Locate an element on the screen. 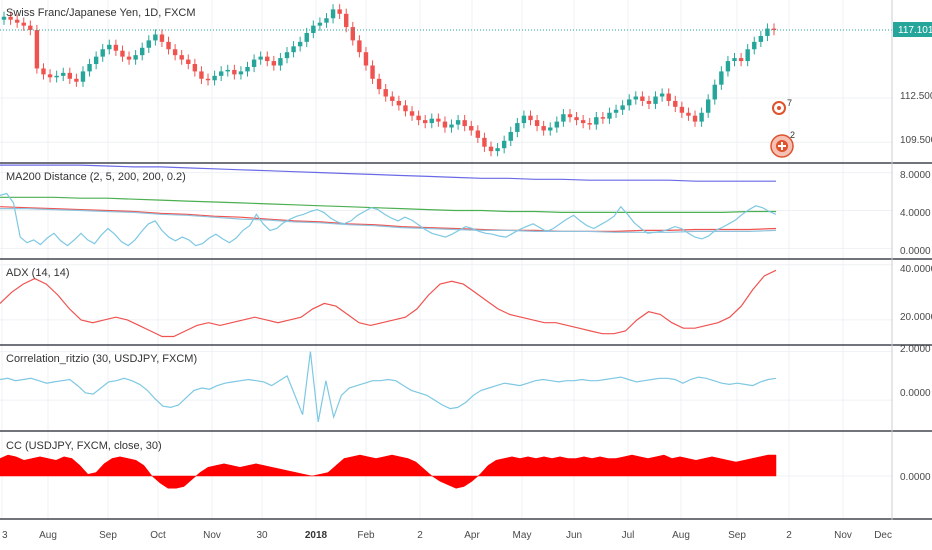  xtick-label: Sep is located at coordinates (108, 535).